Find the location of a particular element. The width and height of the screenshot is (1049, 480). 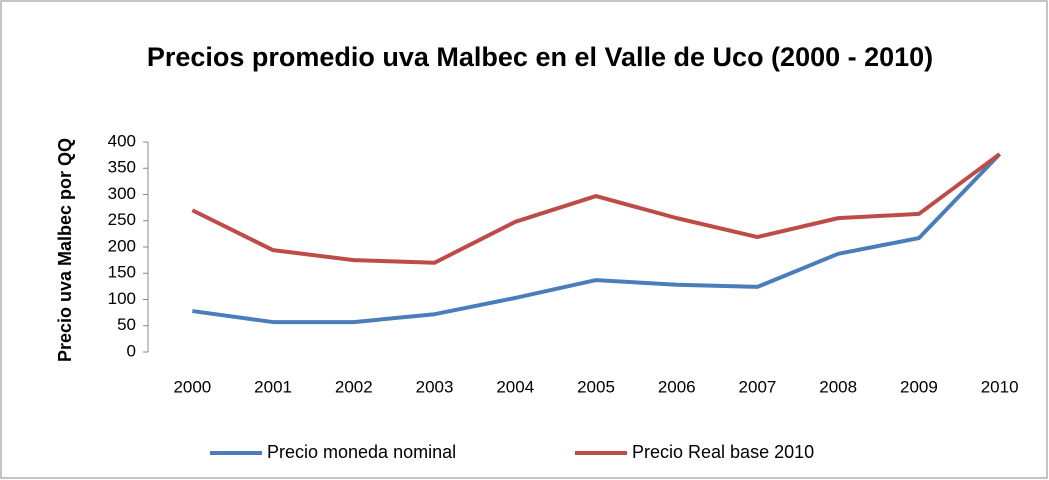

x-tick-label: 2005 is located at coordinates (596, 386).